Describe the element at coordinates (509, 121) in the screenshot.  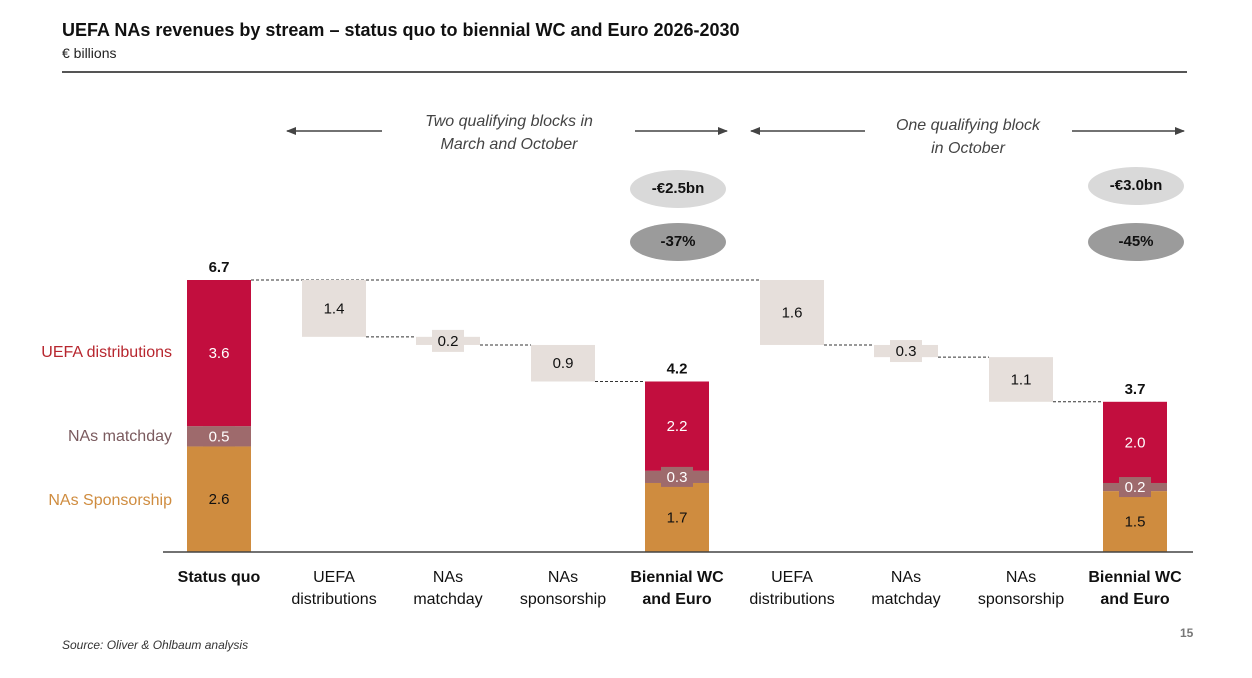
I see `annotation-line: Two qualifying blocks in` at that location.